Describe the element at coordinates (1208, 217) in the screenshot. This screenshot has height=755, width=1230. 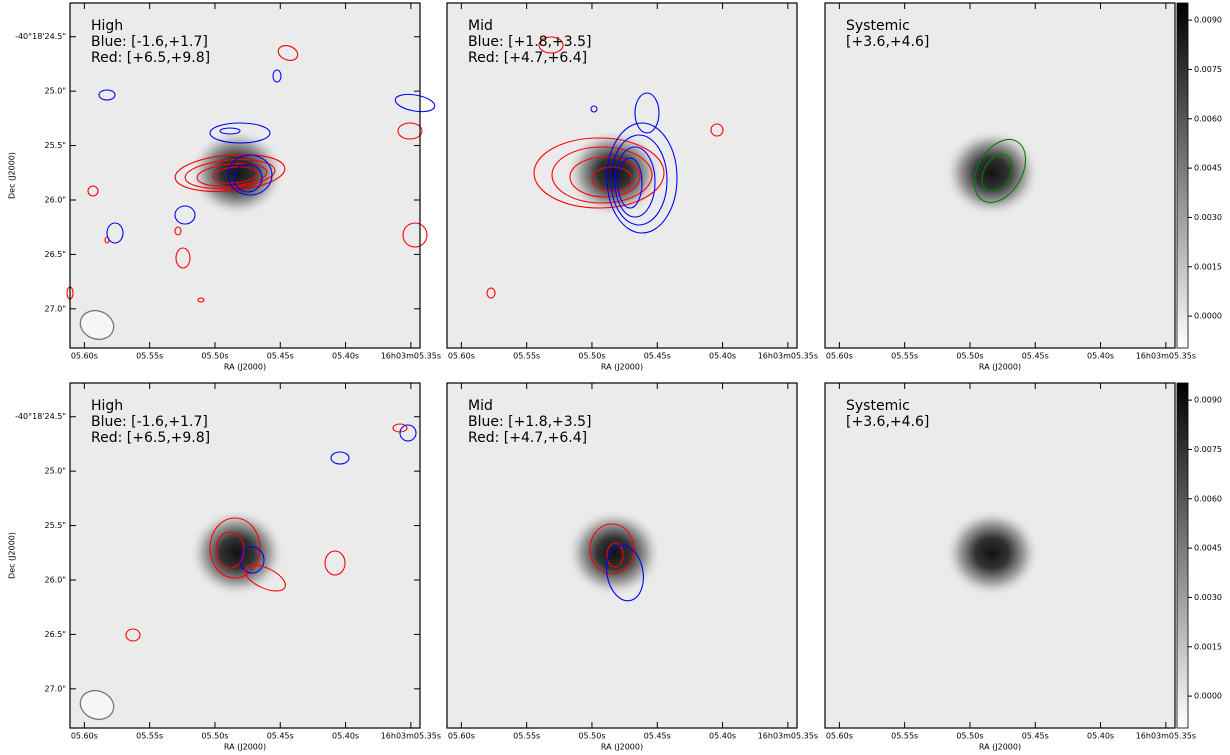
I see `colorbar-tick-label: 0.0030` at that location.